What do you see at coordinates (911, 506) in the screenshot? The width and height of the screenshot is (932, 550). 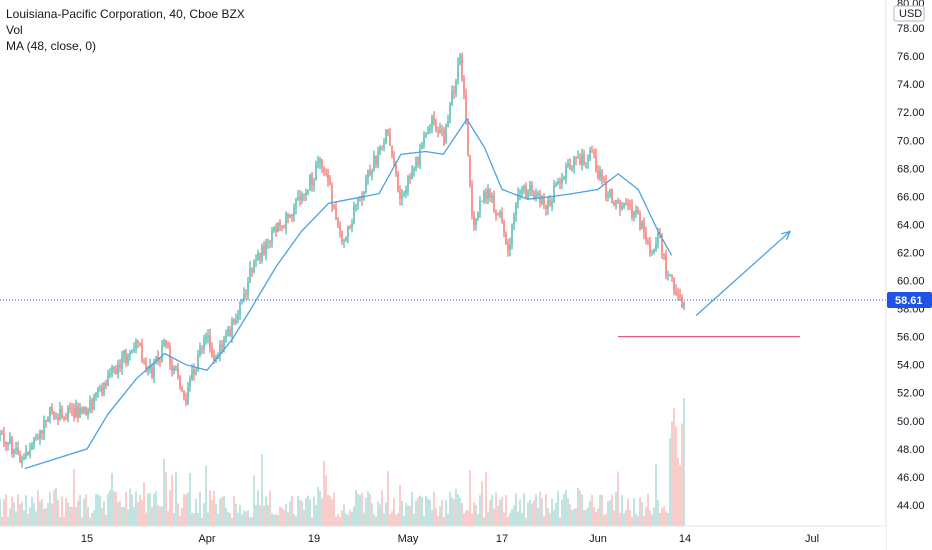 I see `price-tick-label: 44.00` at bounding box center [911, 506].